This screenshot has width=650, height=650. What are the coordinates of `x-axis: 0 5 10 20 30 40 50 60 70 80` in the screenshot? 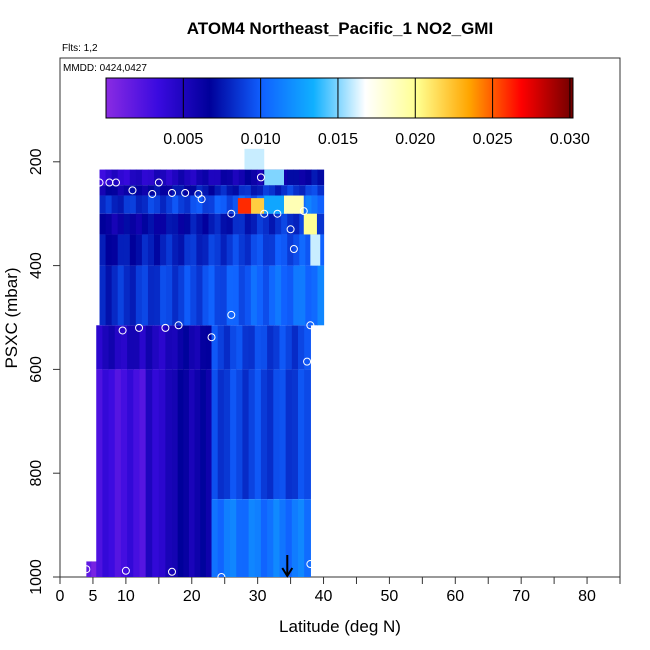 It's located at (338, 591).